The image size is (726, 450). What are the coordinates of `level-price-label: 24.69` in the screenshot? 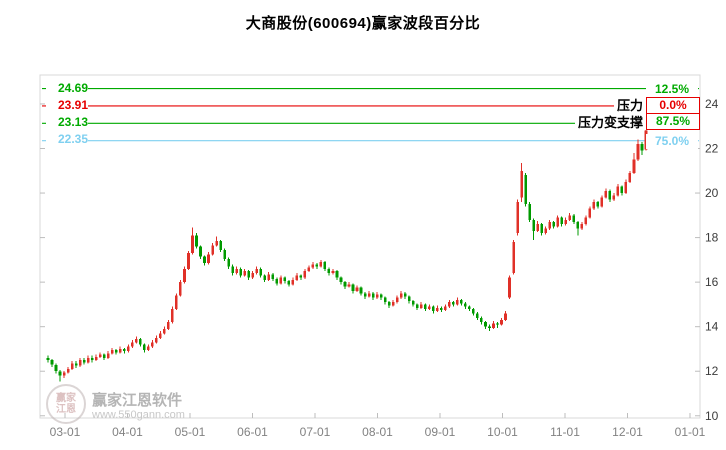 It's located at (67, 88).